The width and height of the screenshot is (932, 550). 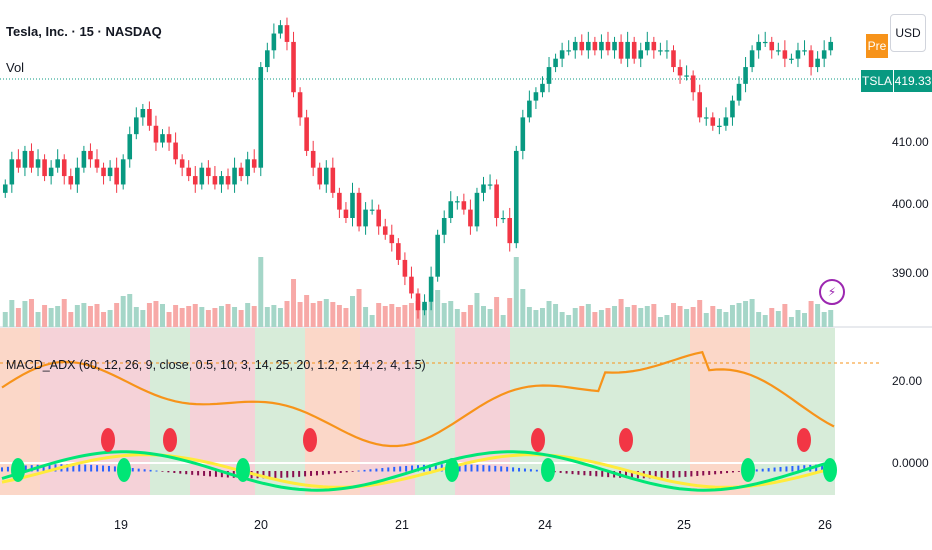 What do you see at coordinates (645, 411) in the screenshot?
I see `background-zone` at bounding box center [645, 411].